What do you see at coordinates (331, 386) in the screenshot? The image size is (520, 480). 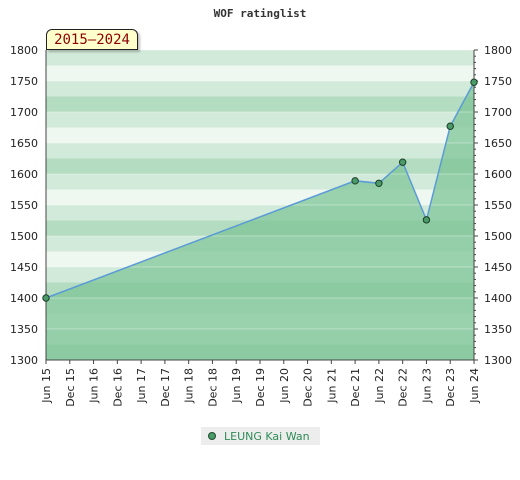 I see `x-tick-label: Jun 21` at bounding box center [331, 386].